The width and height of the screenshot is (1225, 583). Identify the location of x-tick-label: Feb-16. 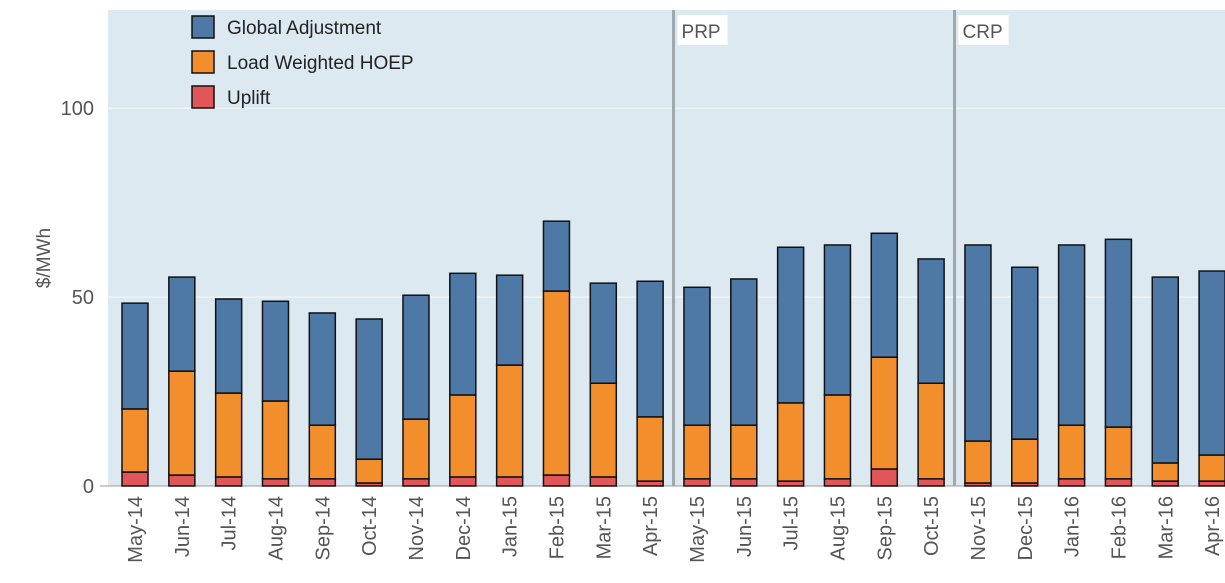
(1119, 527).